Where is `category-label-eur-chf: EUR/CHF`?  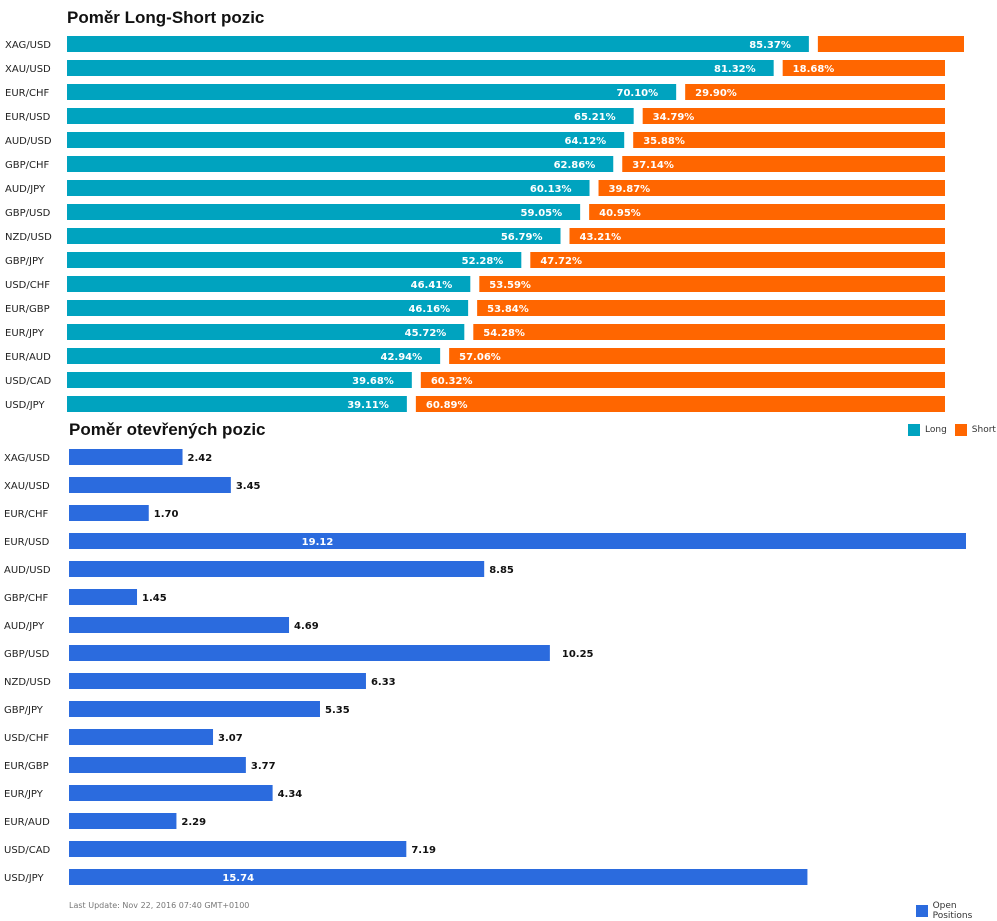 category-label-eur-chf: EUR/CHF is located at coordinates (26, 514).